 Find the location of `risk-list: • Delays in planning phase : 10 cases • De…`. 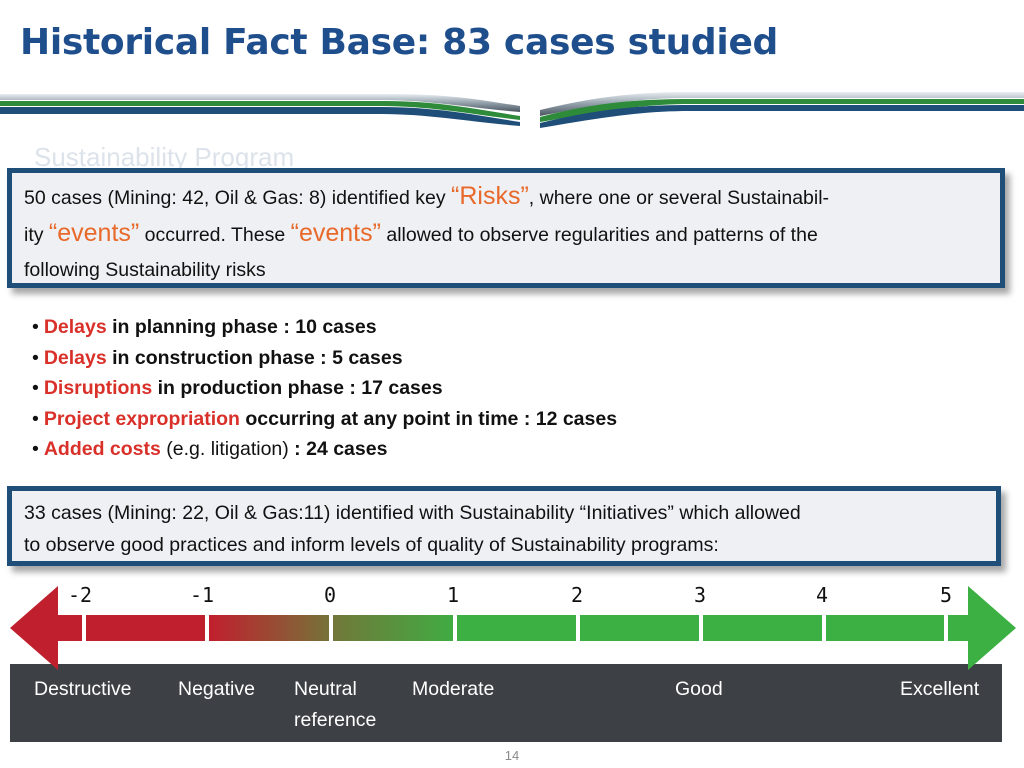

risk-list: • Delays in planning phase : 10 cases • De… is located at coordinates (324, 388).